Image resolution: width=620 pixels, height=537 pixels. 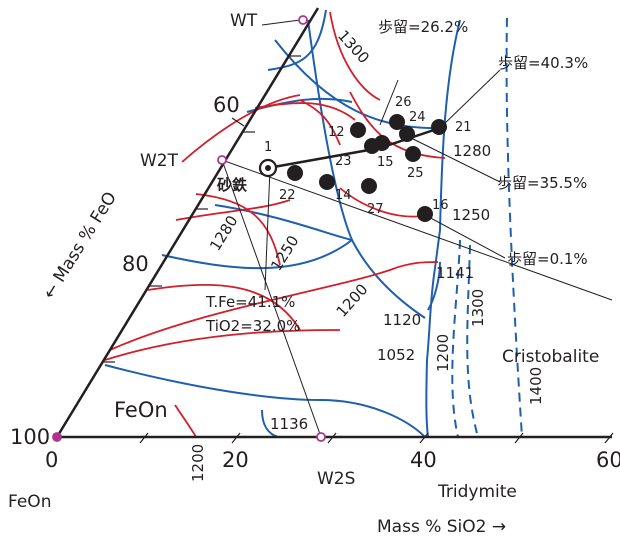 I want to click on tie-line-w2t-w2s, so click(x=271, y=298).